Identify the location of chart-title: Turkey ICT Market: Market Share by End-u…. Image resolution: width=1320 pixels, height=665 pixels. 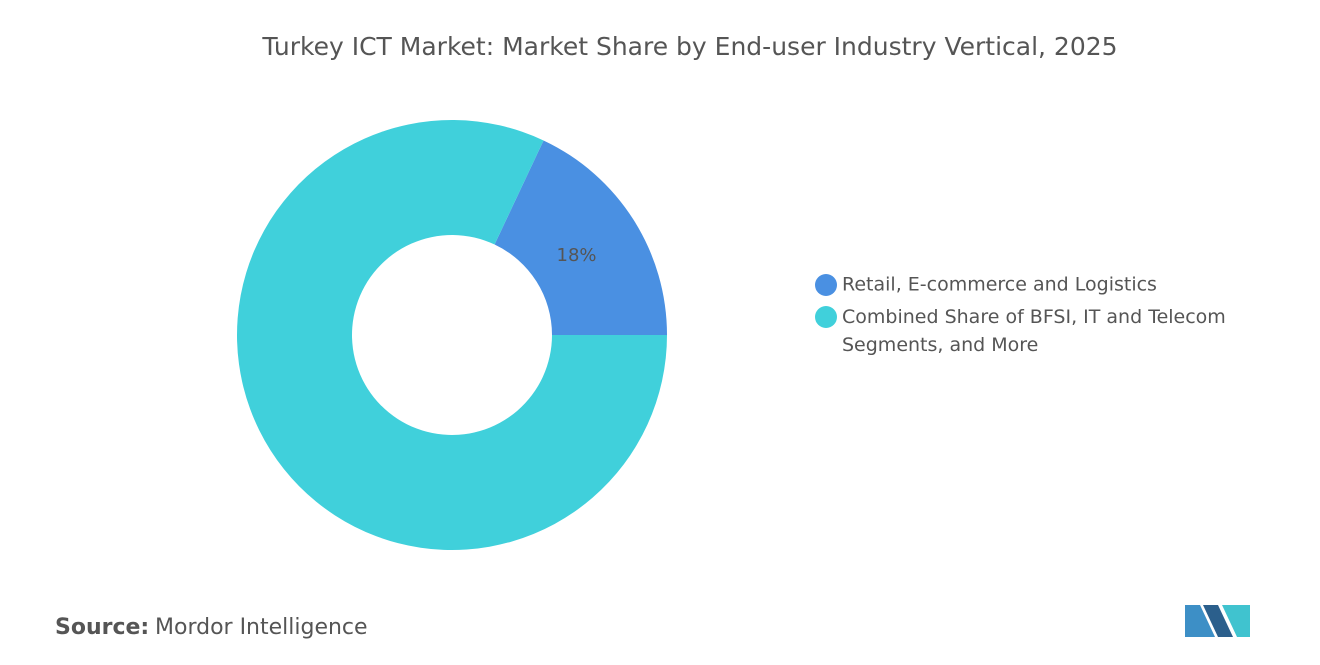
(689, 46).